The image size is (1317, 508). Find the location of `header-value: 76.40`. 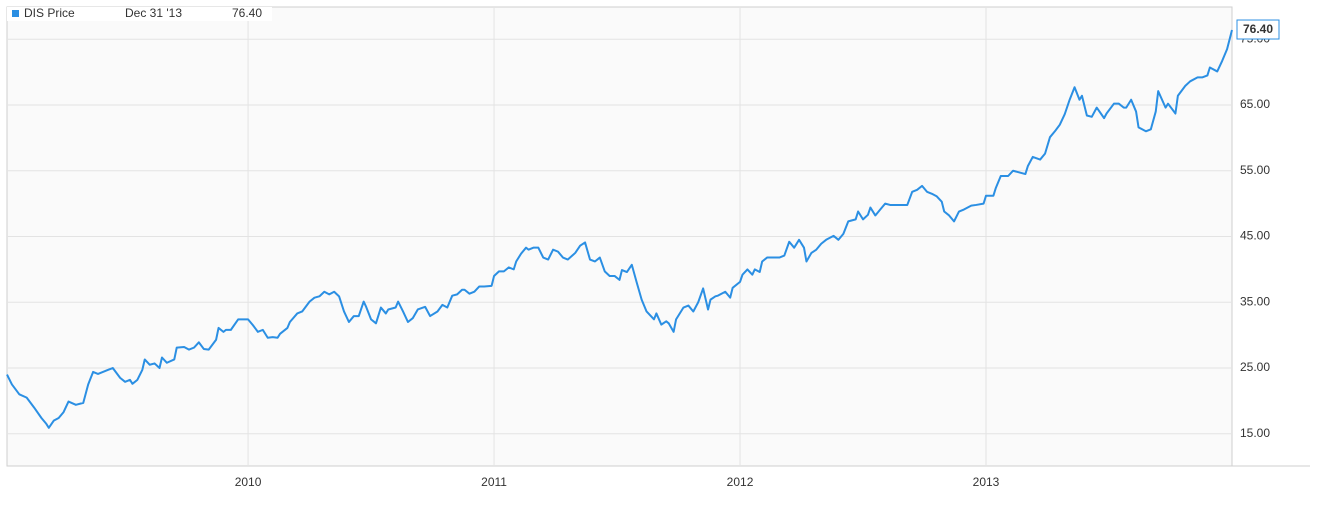

header-value: 76.40 is located at coordinates (247, 13).